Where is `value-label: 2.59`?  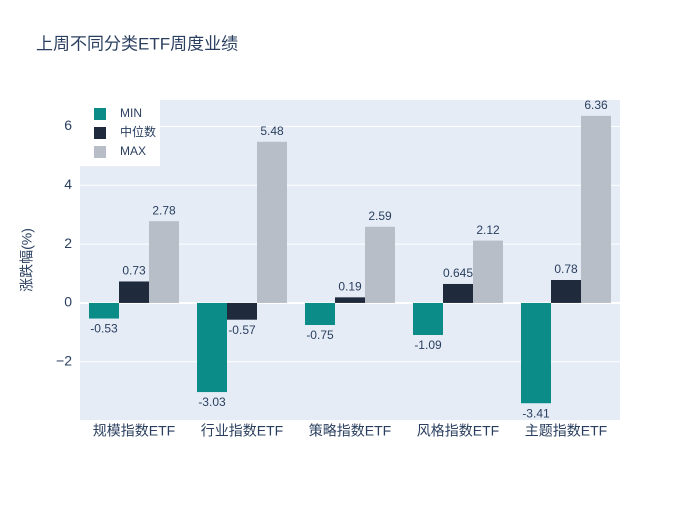
value-label: 2.59 is located at coordinates (380, 216).